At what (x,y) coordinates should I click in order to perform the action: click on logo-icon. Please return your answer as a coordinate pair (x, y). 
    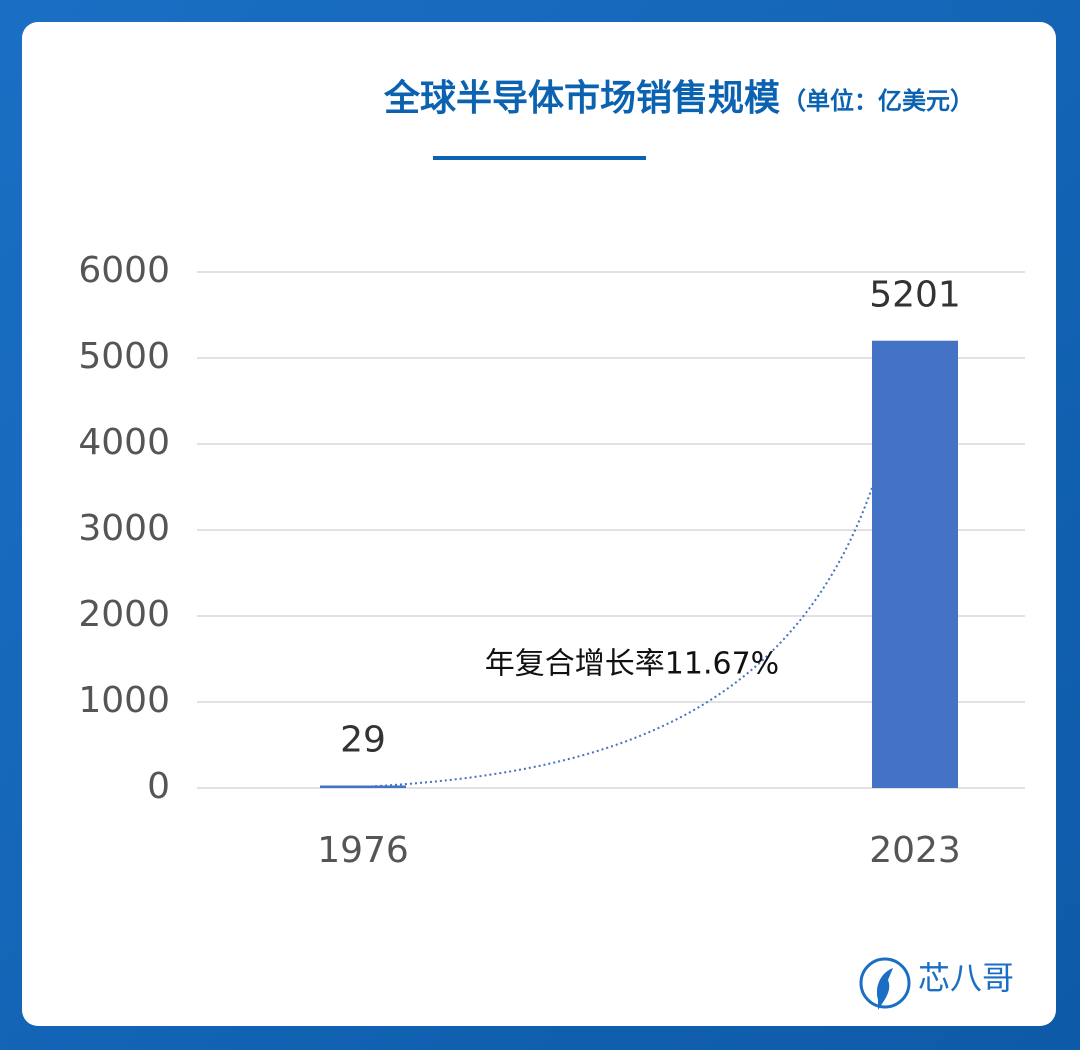
    Looking at the image, I should click on (885, 983).